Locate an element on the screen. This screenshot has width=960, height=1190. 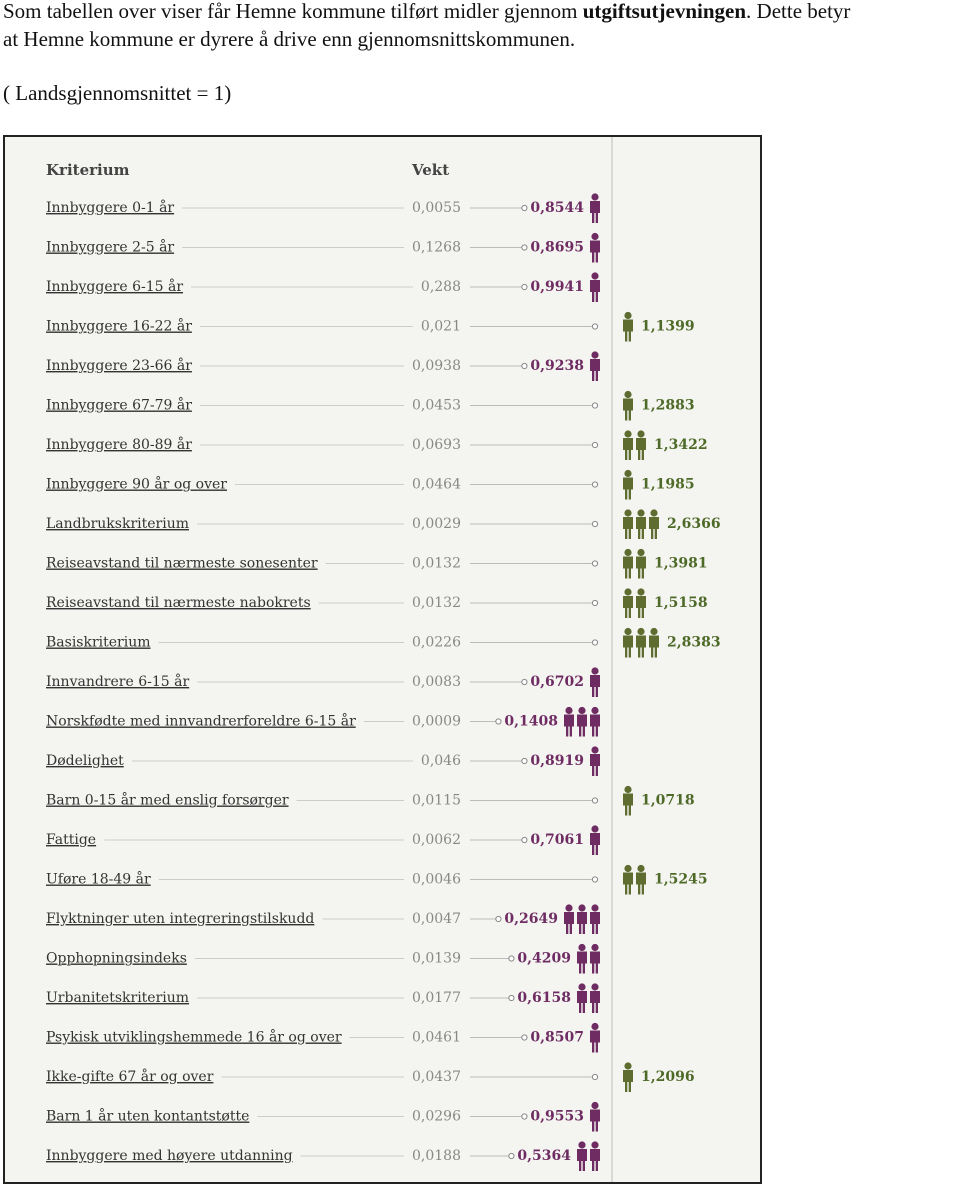
index-value: 1,5158 is located at coordinates (681, 603).